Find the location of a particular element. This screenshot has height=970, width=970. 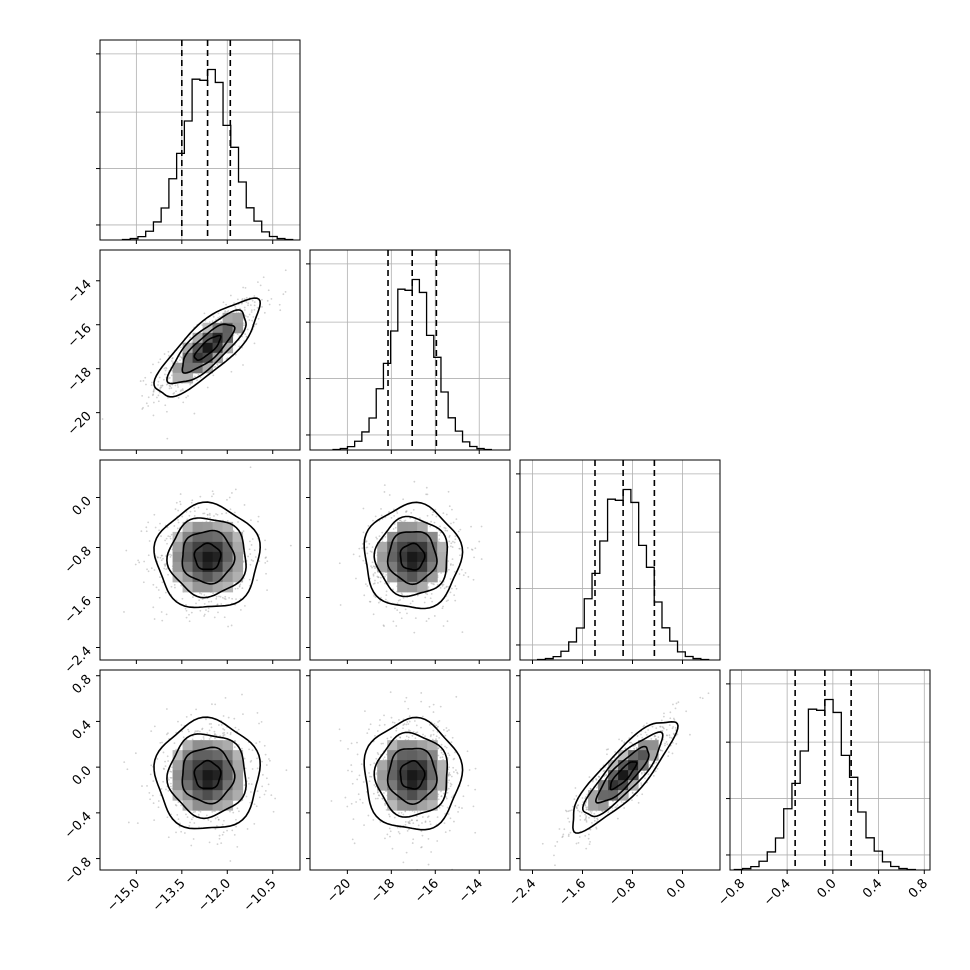

panel-p2-p3 is located at coordinates (410, 557).